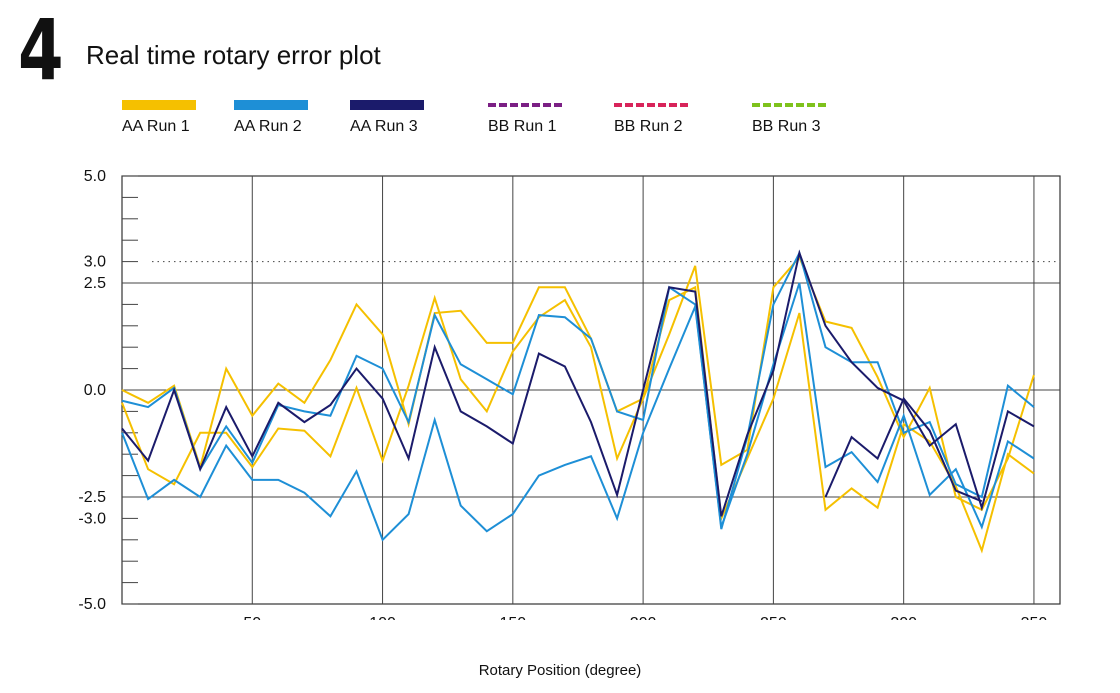 The image size is (1120, 693). I want to click on legend-item-bb-run-1: BB Run 1, so click(548, 118).